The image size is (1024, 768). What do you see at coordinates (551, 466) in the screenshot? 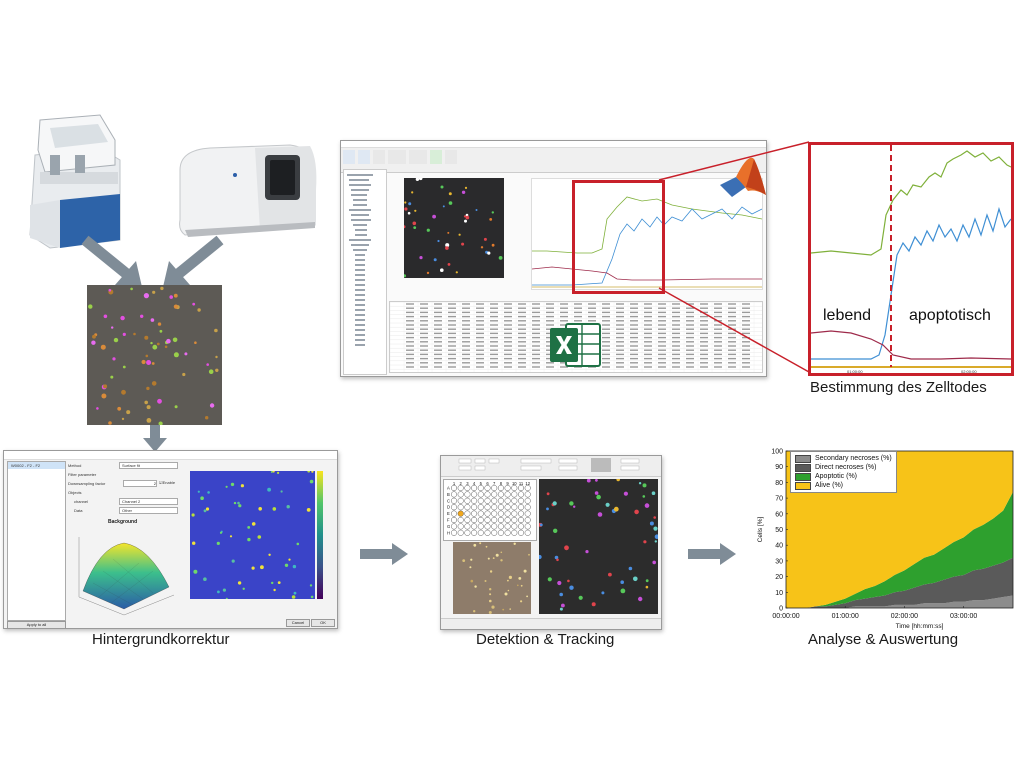
I see `det-settings-bar` at bounding box center [551, 466].